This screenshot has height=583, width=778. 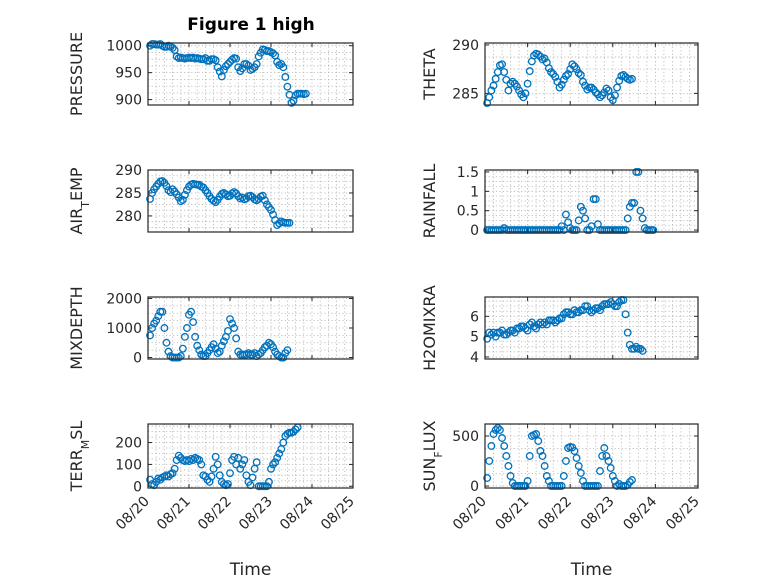 I want to click on plot-area, so click(x=250, y=74).